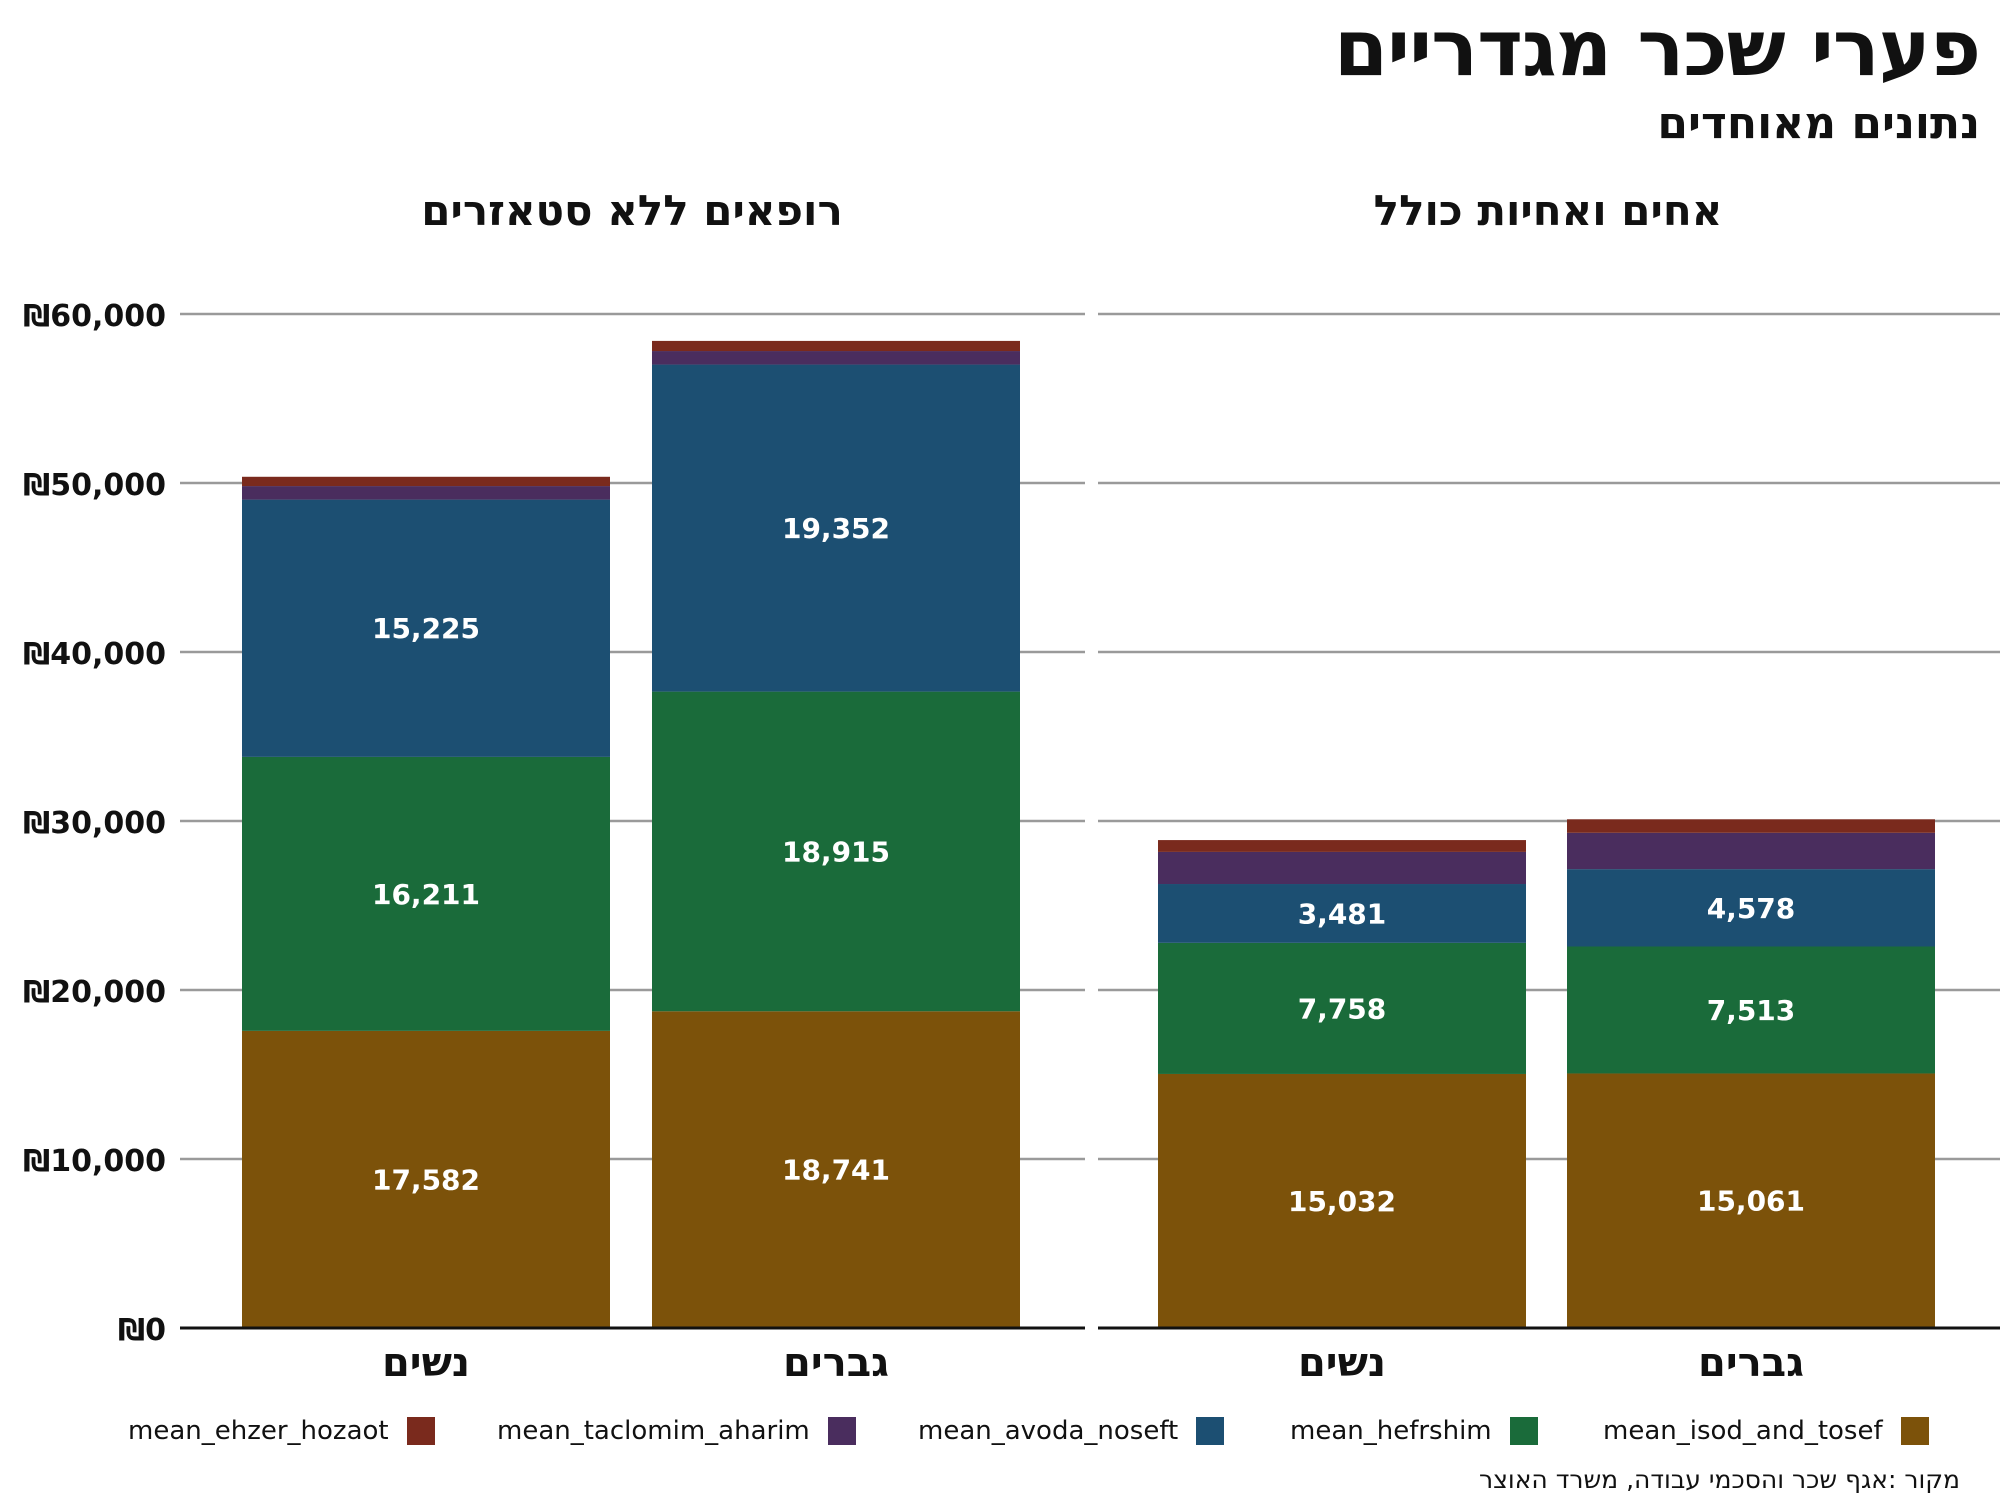  What do you see at coordinates (94, 1161) in the screenshot?
I see `y-tick-label: ₪10,000` at bounding box center [94, 1161].